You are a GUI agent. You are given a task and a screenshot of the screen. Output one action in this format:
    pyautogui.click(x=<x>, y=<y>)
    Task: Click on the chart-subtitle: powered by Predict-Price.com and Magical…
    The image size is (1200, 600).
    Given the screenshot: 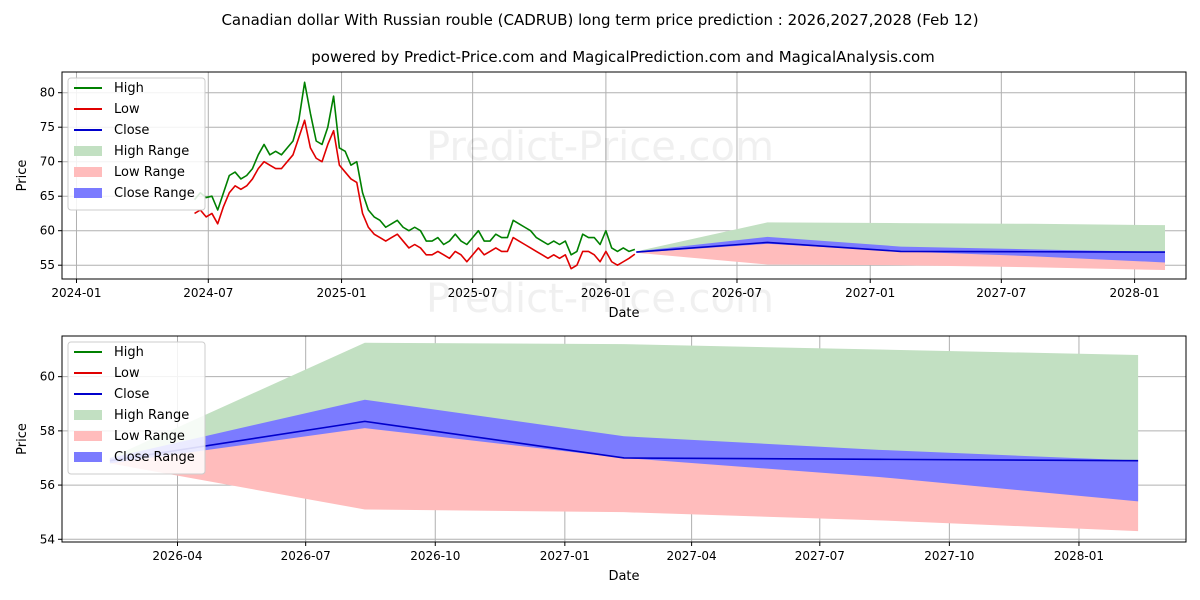 What is the action you would take?
    pyautogui.click(x=623, y=57)
    